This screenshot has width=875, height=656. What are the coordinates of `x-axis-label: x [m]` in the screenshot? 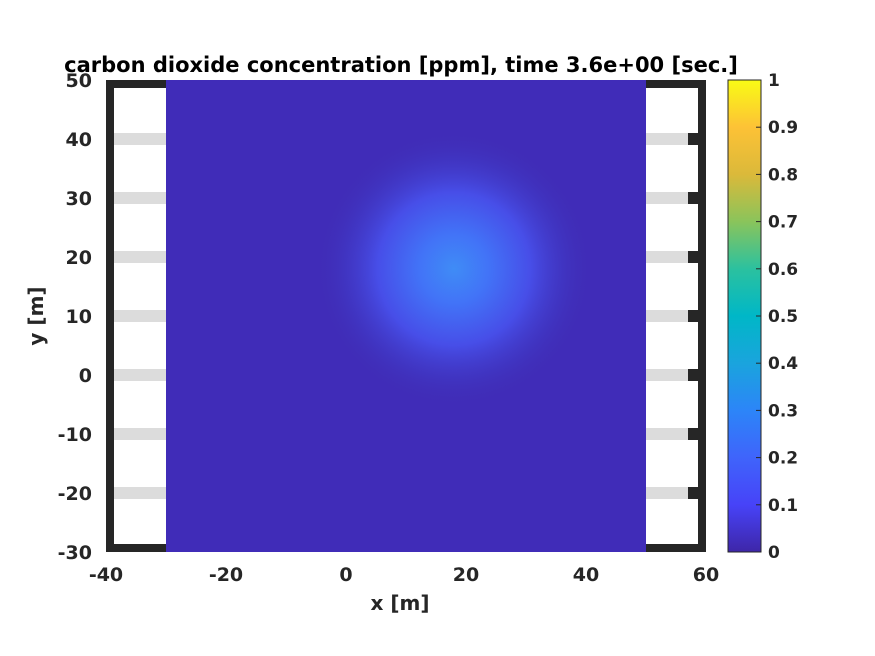 It's located at (400, 603).